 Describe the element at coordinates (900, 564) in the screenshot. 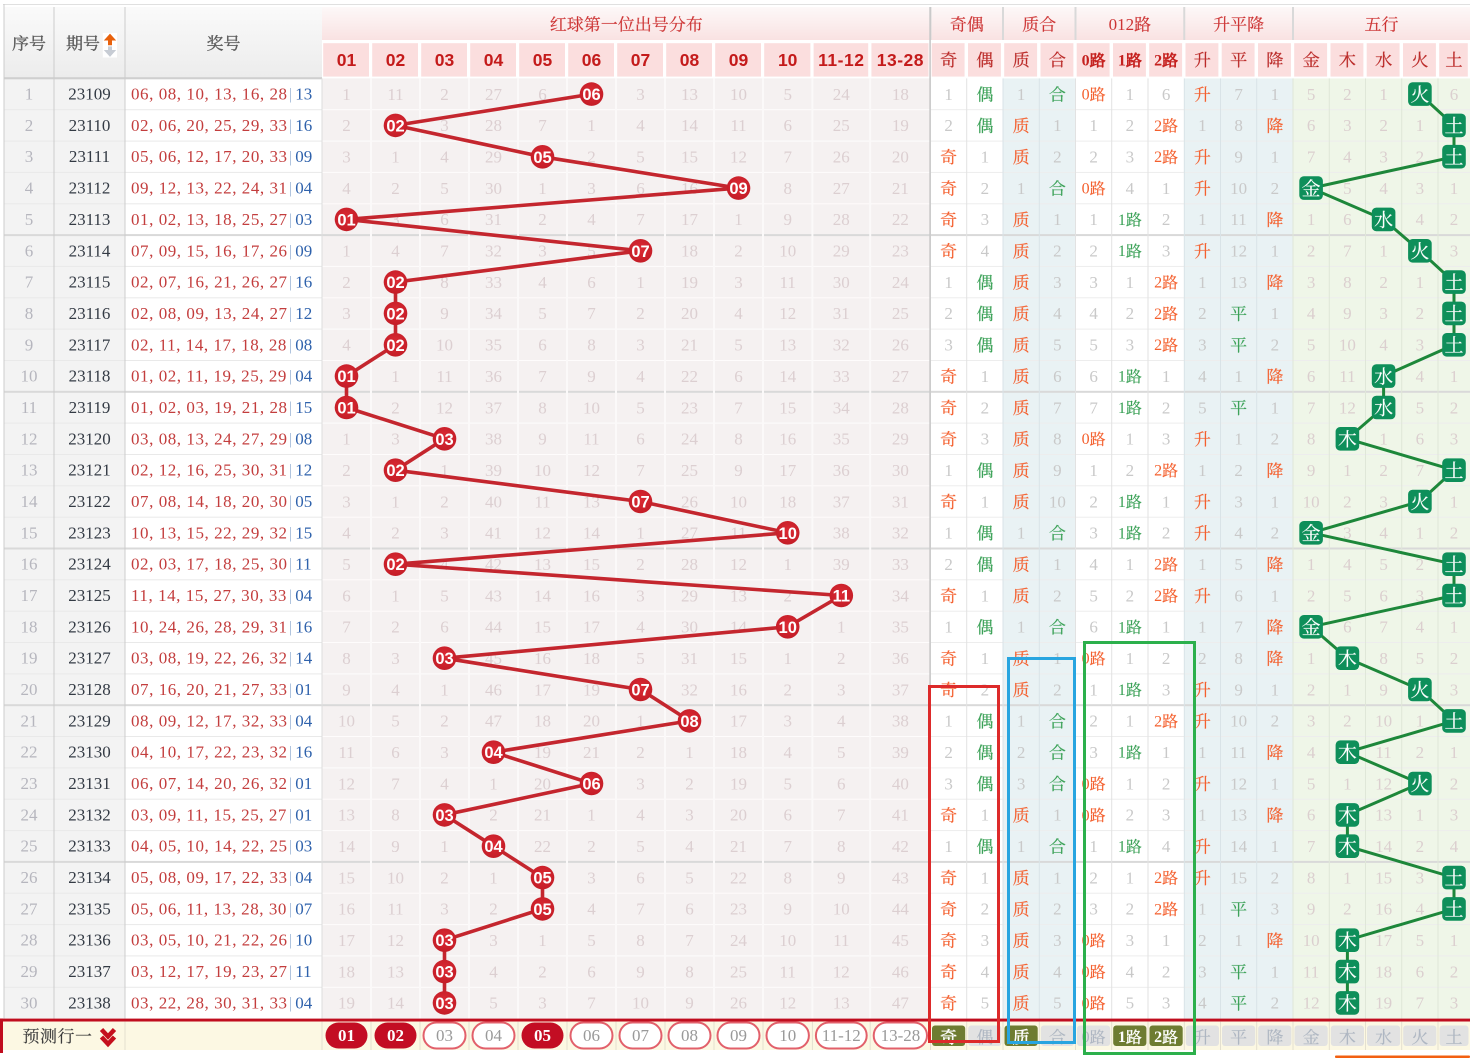

I see `svg-text: 33` at that location.